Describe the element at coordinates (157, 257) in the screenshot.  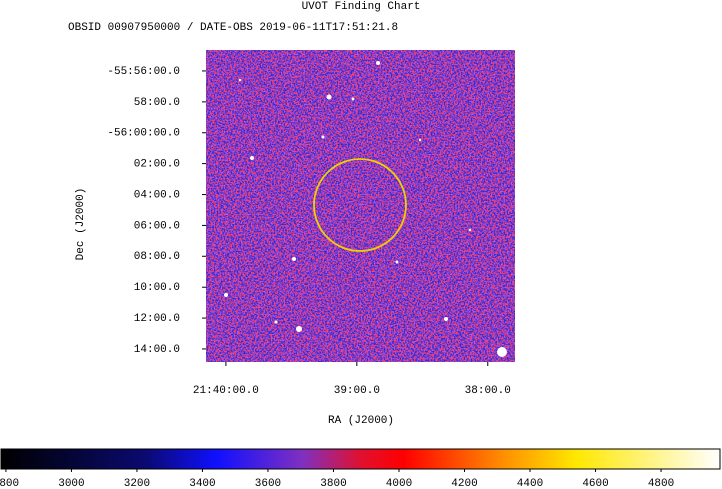
I see `y-tick-label: 08:00.0` at that location.